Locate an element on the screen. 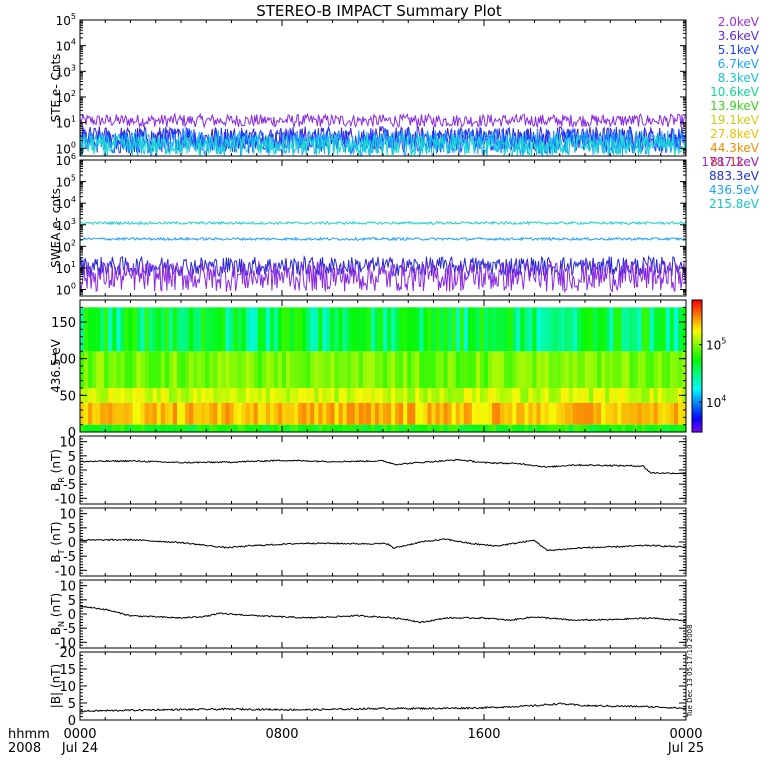 The image size is (780, 780). y-tick-label: 0 is located at coordinates (72, 721).